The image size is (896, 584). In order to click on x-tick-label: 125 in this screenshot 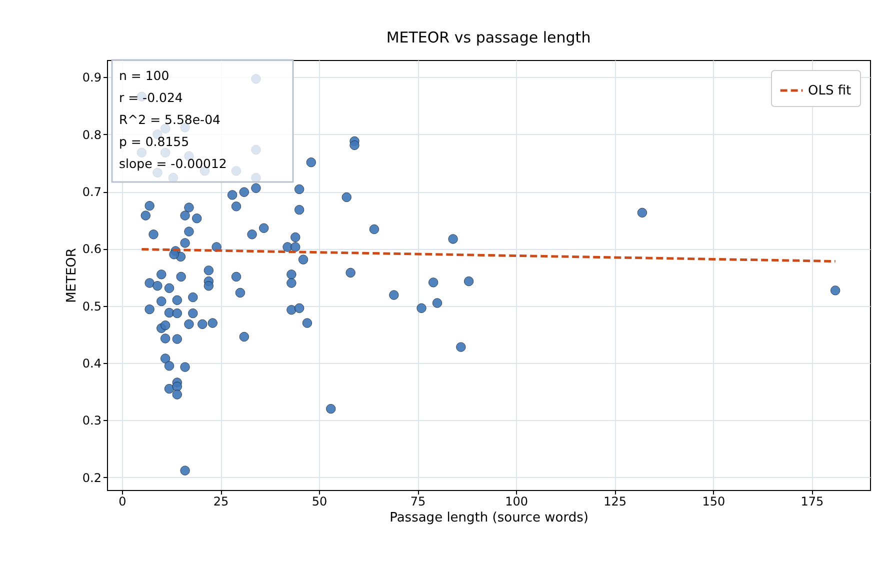, I will do `click(615, 501)`.